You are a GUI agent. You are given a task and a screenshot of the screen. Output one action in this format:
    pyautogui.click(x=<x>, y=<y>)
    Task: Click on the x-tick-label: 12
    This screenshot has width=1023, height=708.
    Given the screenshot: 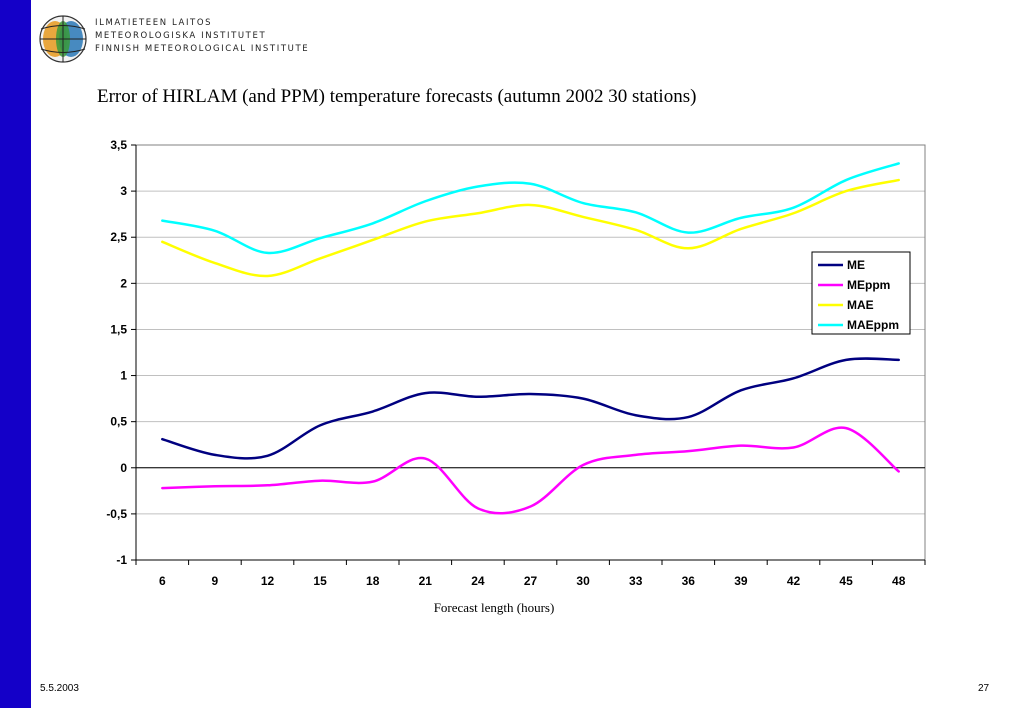 What is the action you would take?
    pyautogui.click(x=268, y=581)
    